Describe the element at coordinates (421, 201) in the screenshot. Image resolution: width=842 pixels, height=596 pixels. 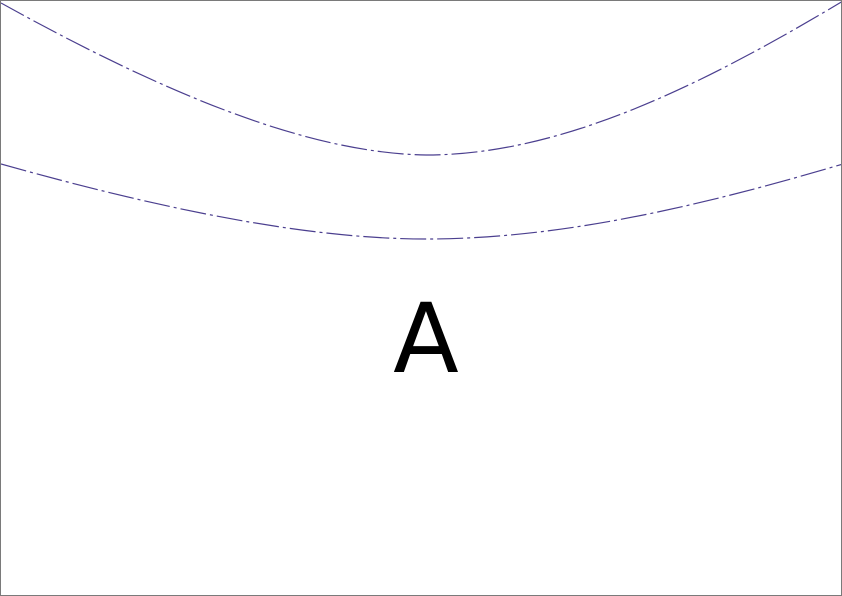
I see `lower-curve` at that location.